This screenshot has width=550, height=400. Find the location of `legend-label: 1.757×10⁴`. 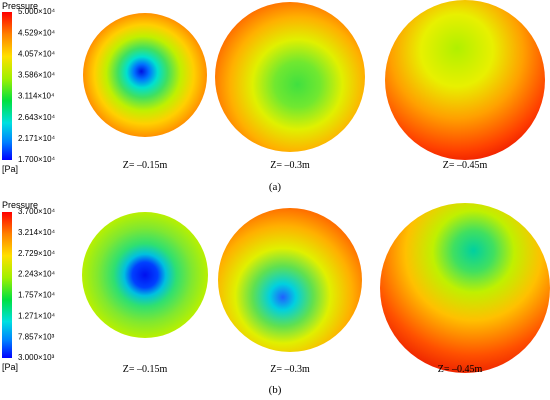

legend-label: 1.757×10⁴ is located at coordinates (37, 295).